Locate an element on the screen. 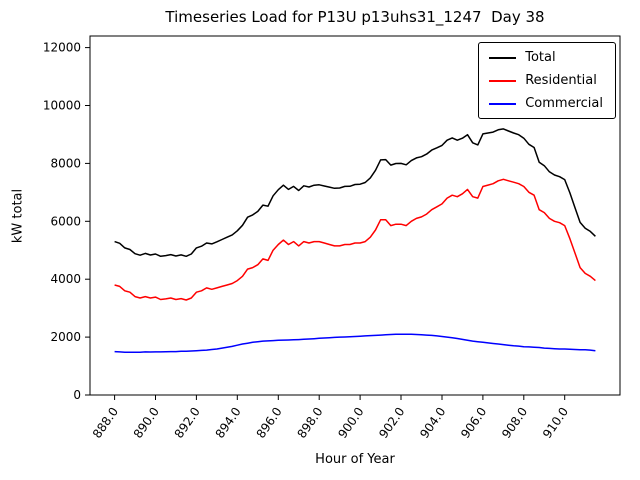 The width and height of the screenshot is (640, 480). x-tick-label: 910.0 is located at coordinates (555, 423).